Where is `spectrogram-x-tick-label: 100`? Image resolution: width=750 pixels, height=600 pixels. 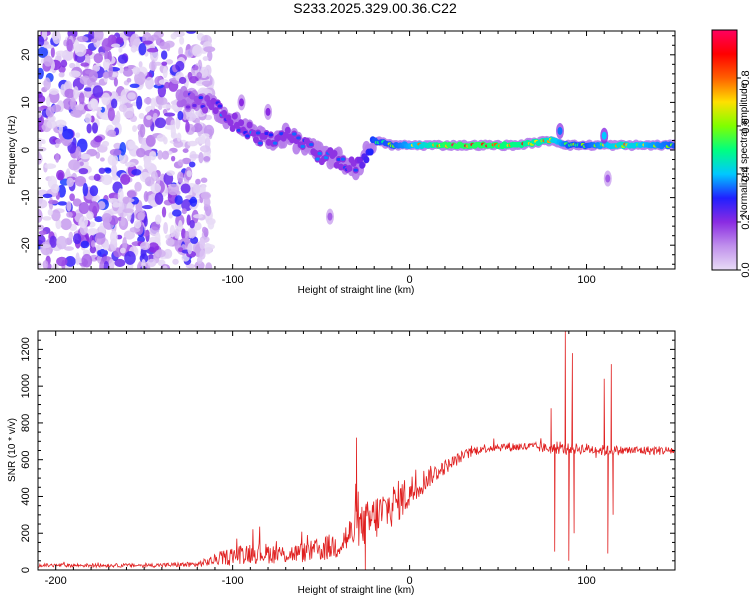
spectrogram-x-tick-label: 100 is located at coordinates (586, 280).